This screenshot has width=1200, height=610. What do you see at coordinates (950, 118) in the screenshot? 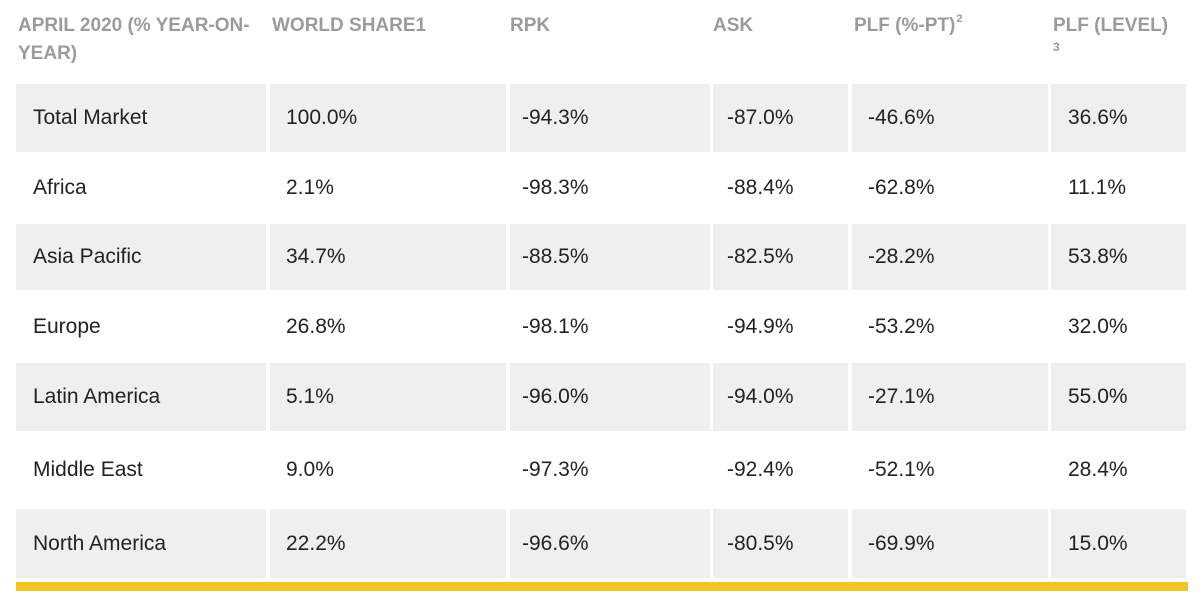
I see `cell-plf-pt: -46.6%` at bounding box center [950, 118].